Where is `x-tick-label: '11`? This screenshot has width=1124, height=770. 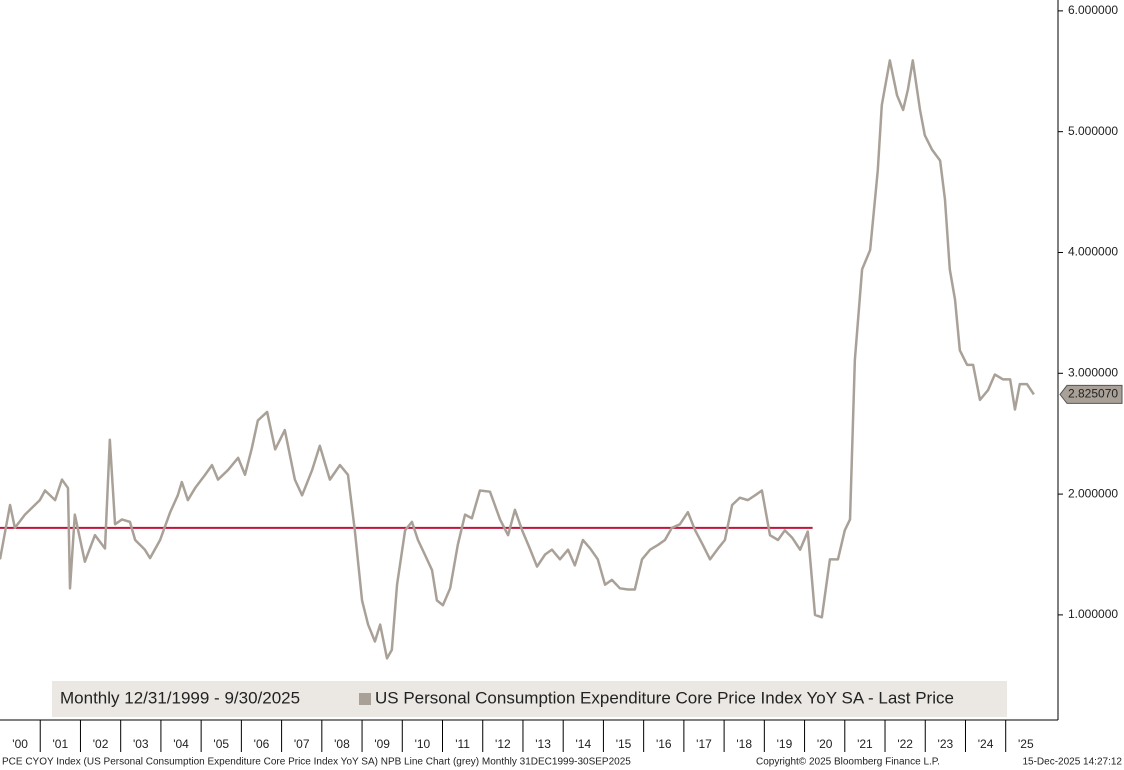 x-tick-label: '11 is located at coordinates (462, 744).